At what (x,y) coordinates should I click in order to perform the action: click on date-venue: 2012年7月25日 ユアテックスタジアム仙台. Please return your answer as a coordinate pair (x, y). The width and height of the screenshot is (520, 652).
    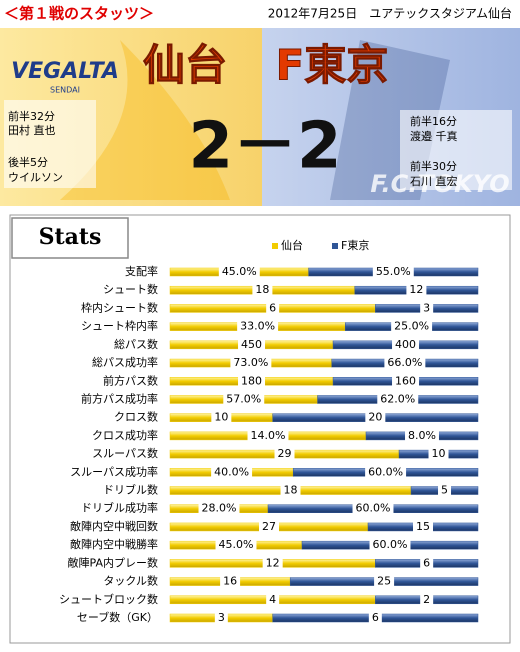
    Looking at the image, I should click on (390, 13).